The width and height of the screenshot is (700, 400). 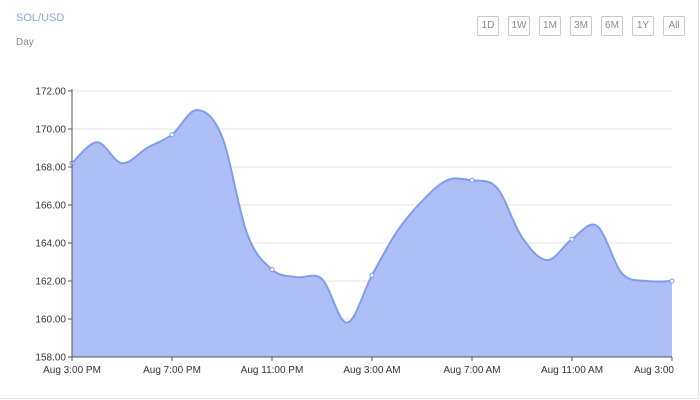 What do you see at coordinates (550, 26) in the screenshot?
I see `range-button-1m: 1M` at bounding box center [550, 26].